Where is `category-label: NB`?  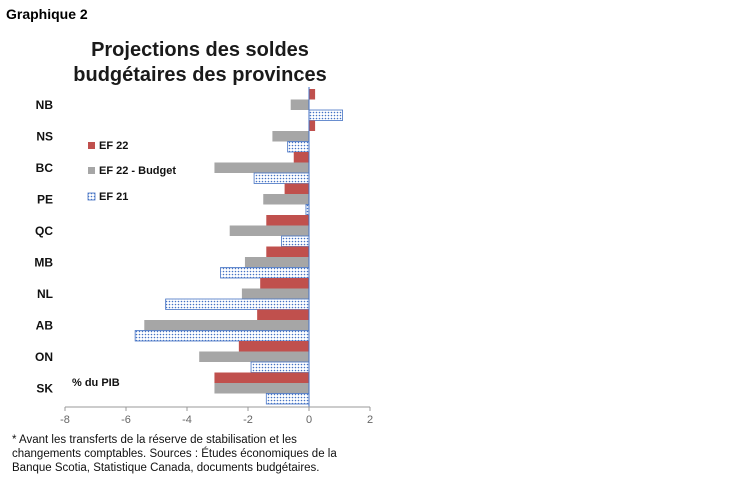
category-label: NB is located at coordinates (45, 105).